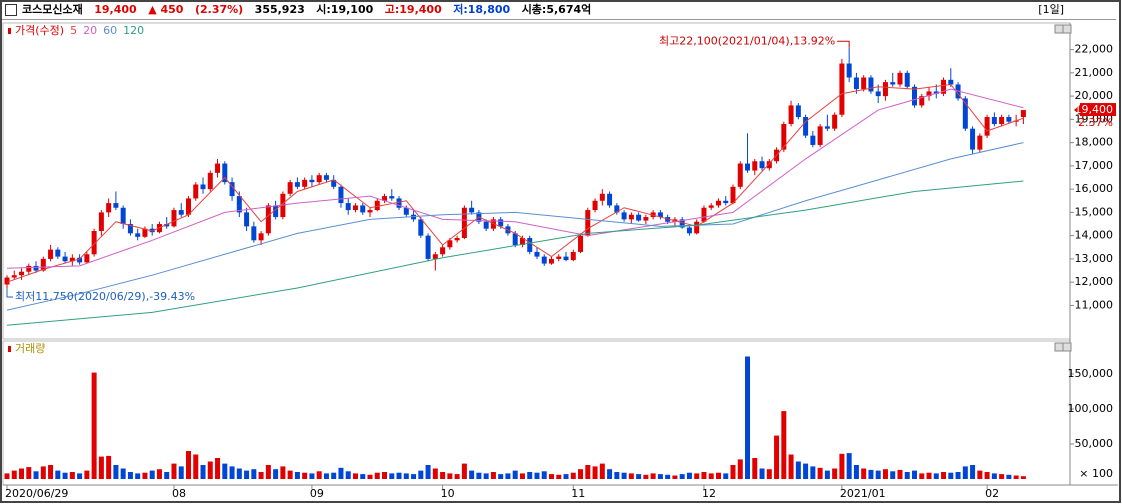  Describe the element at coordinates (1051, 9) in the screenshot. I see `period: [1일]` at that location.